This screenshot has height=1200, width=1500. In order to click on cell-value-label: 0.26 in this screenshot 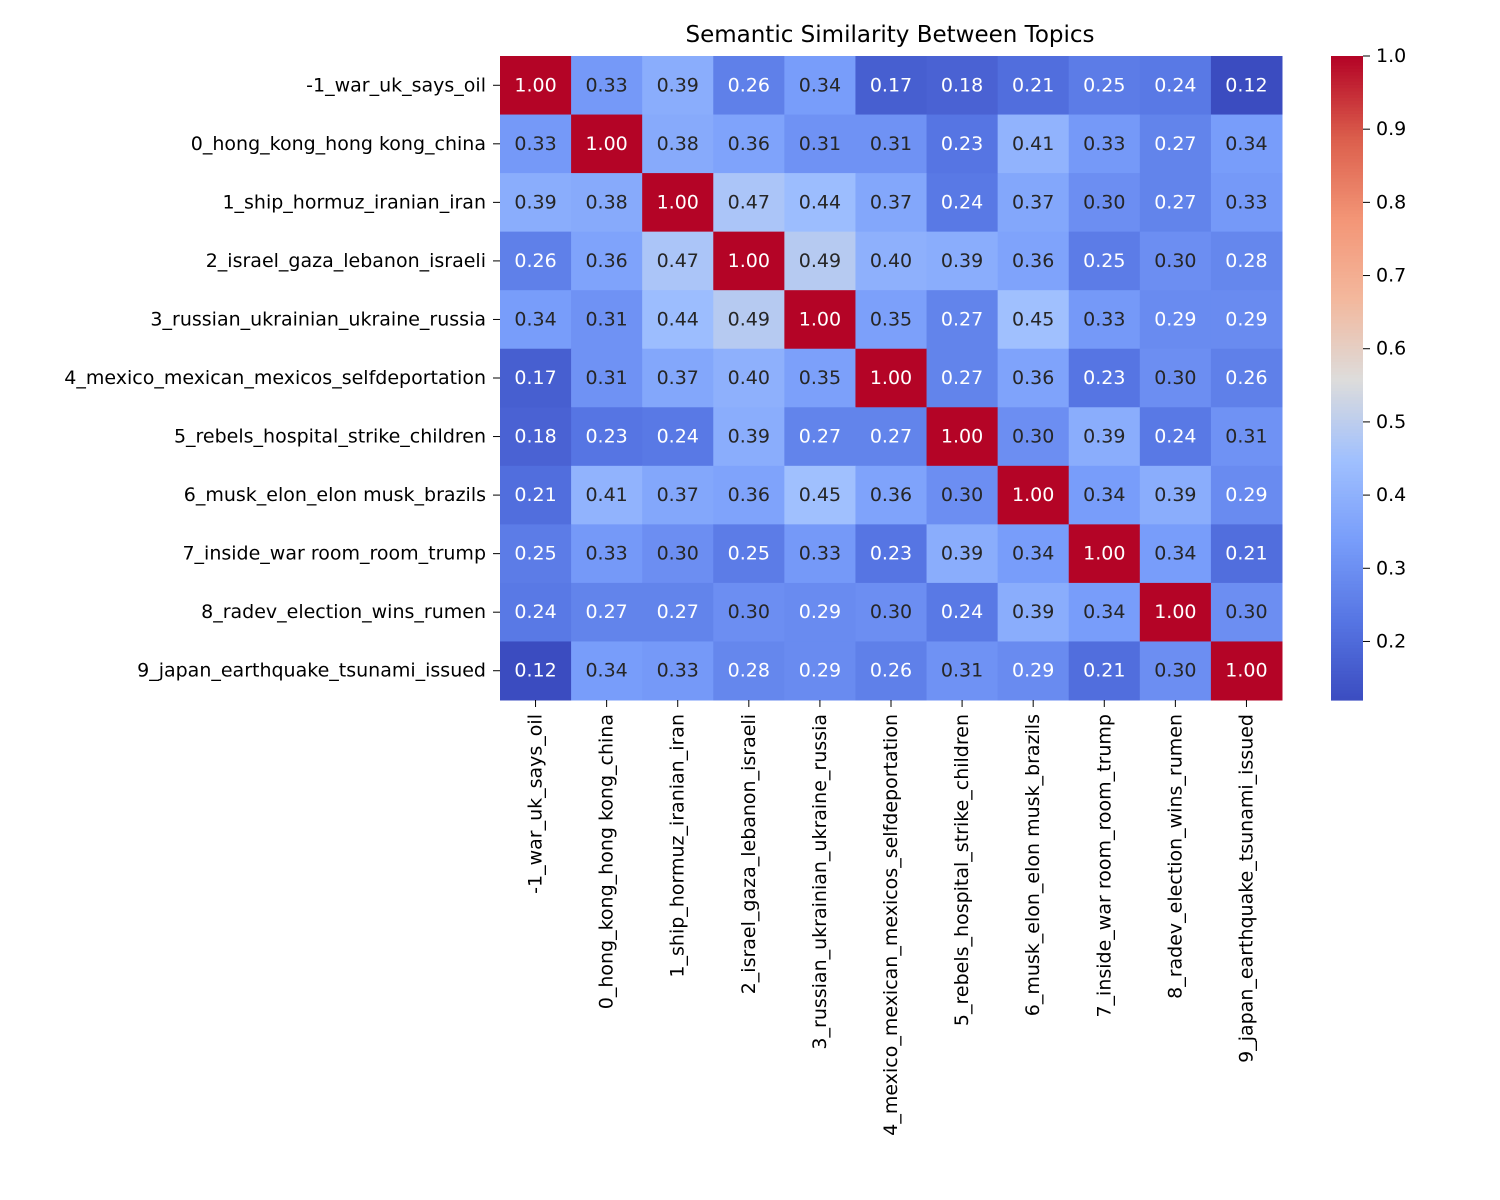, I will do `click(1246, 378)`.